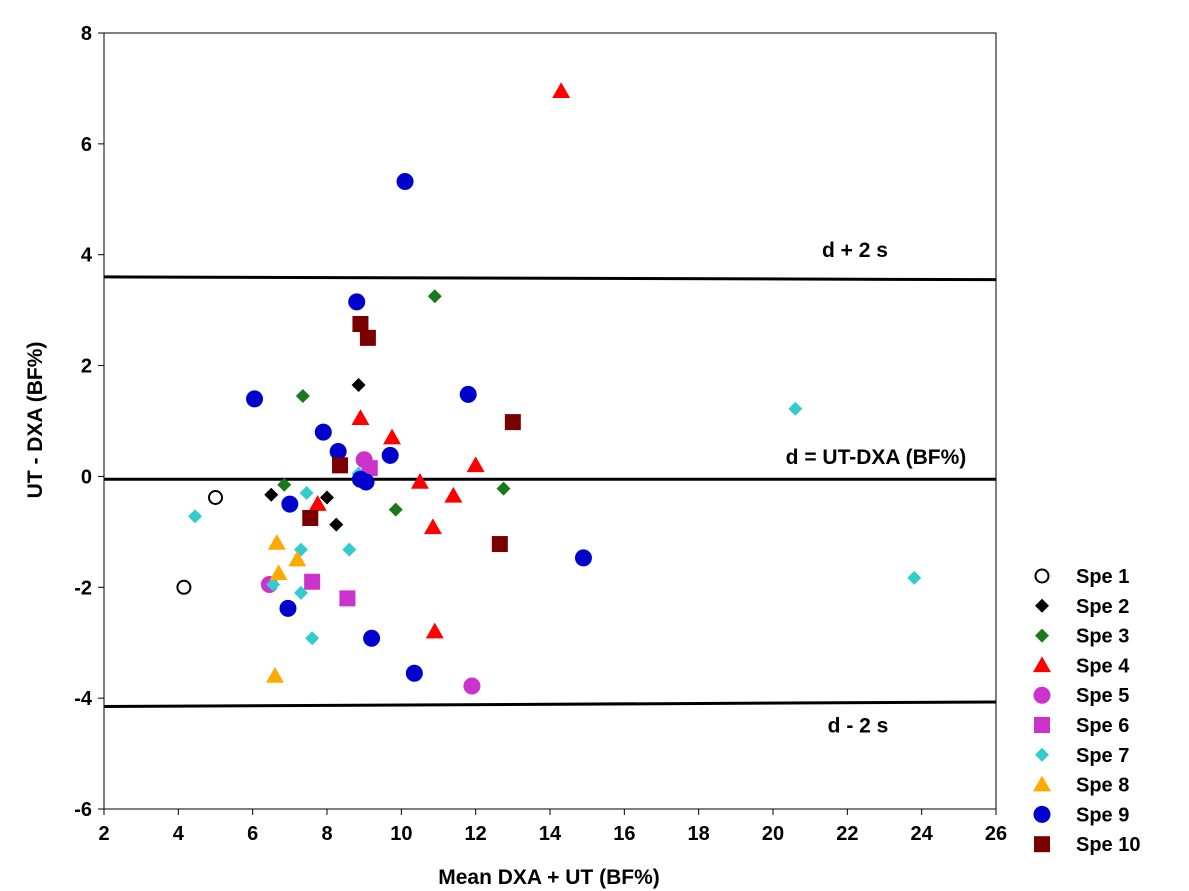  I want to click on y-tick-label: 2, so click(86, 367).